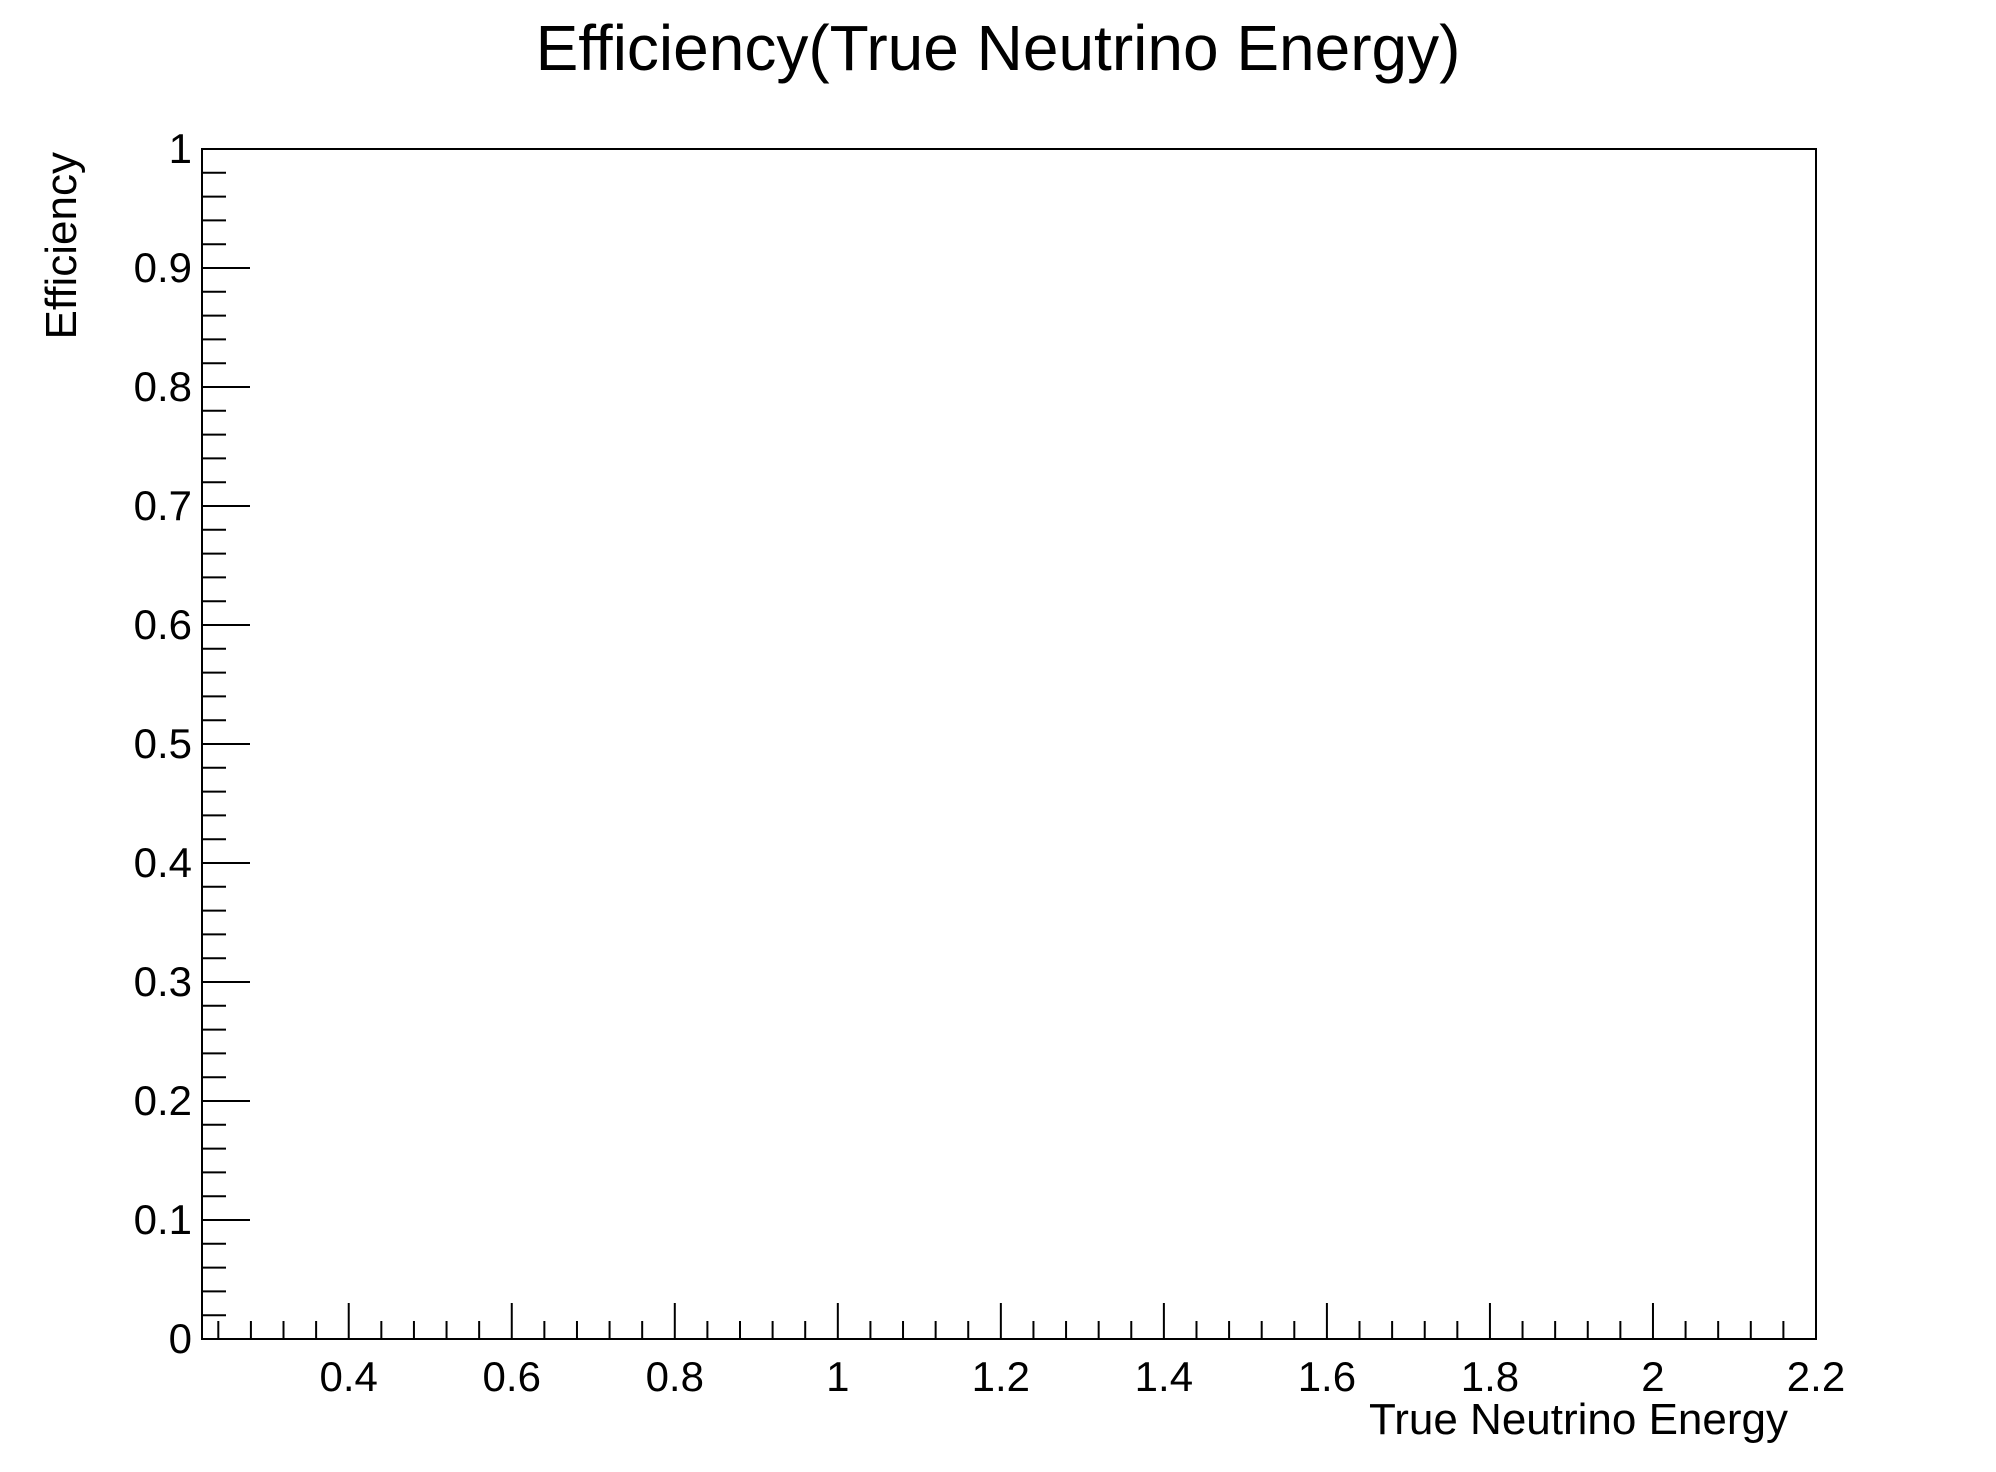 The height and width of the screenshot is (1472, 1996). I want to click on x-tick-label: 1.6, so click(1327, 1376).